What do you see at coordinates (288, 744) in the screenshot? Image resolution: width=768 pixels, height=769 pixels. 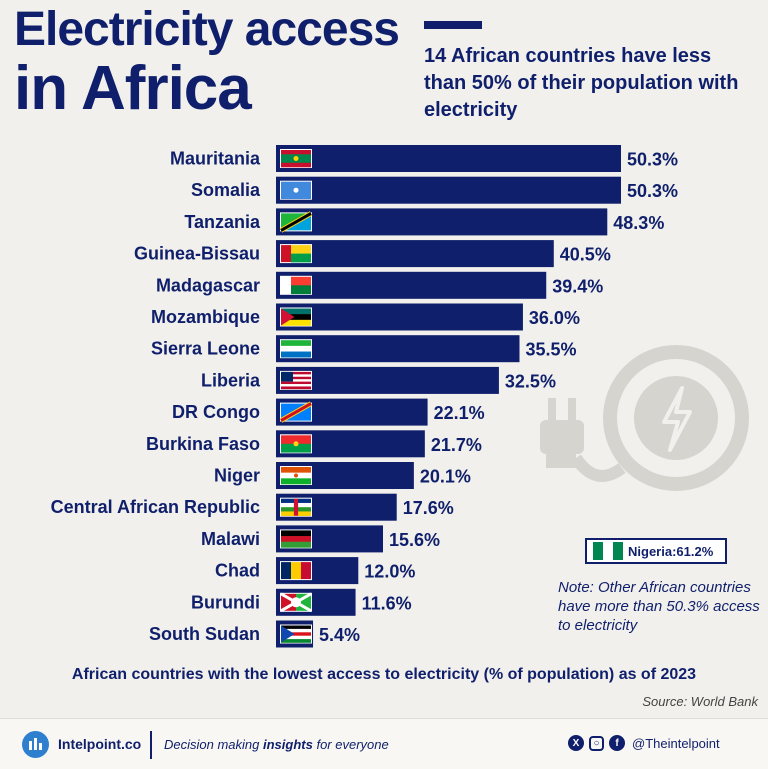 I see `tagline-bold: insights` at bounding box center [288, 744].